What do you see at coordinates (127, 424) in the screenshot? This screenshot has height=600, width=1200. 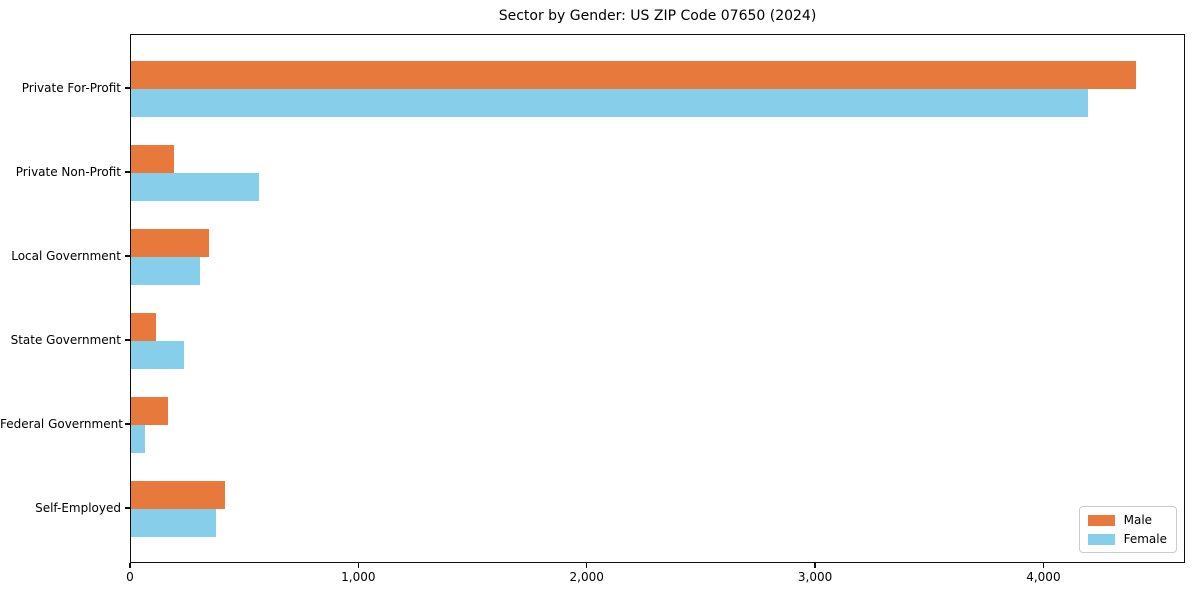 I see `y-tick-federal-government` at bounding box center [127, 424].